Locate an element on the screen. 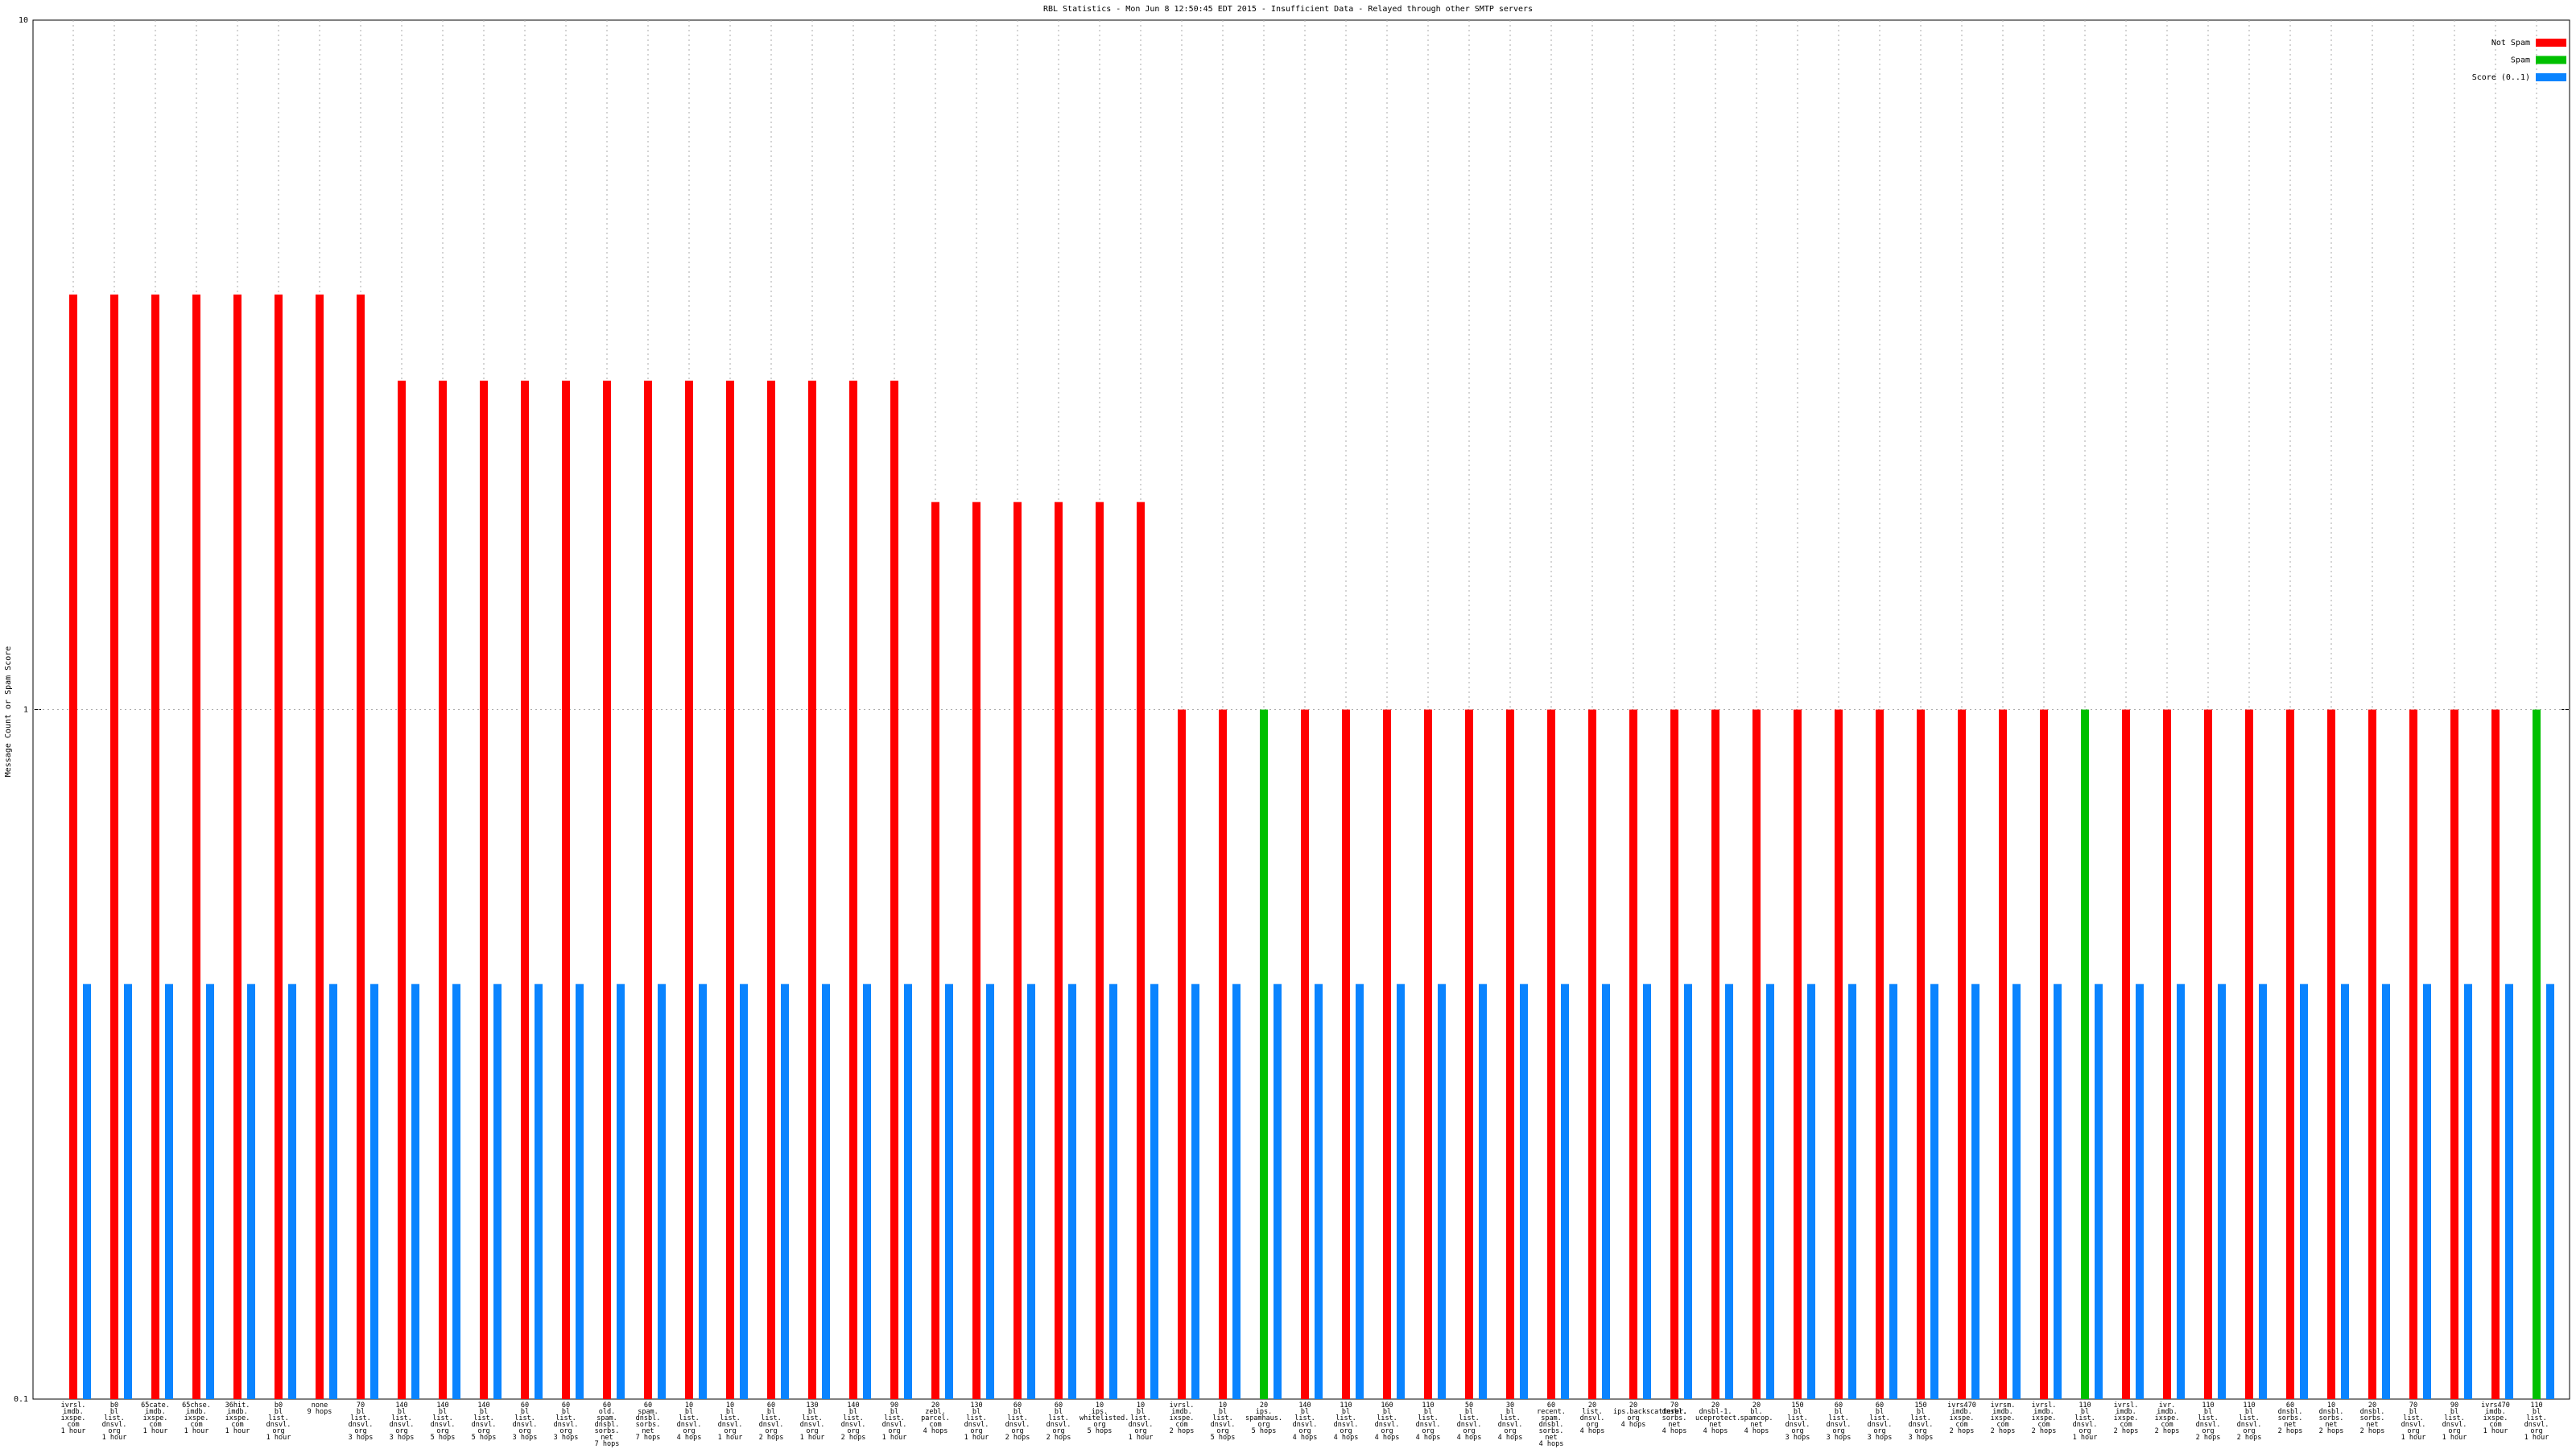 The width and height of the screenshot is (2576, 1449). x-tick-label: ivrsm. imdb. ixspe. com 2 hops is located at coordinates (2003, 1418).